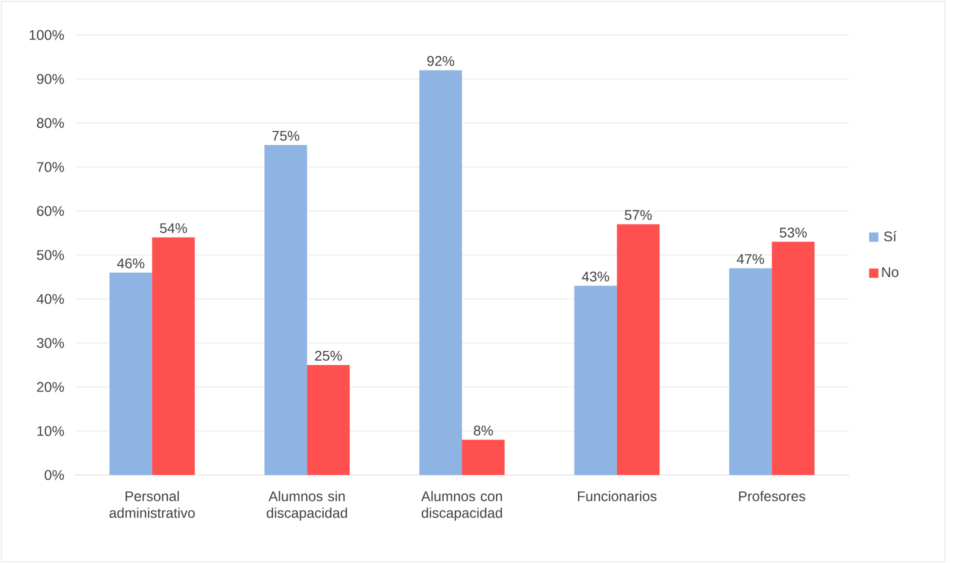 Image resolution: width=953 pixels, height=563 pixels. What do you see at coordinates (890, 236) in the screenshot?
I see `legend-label: Sí` at bounding box center [890, 236].